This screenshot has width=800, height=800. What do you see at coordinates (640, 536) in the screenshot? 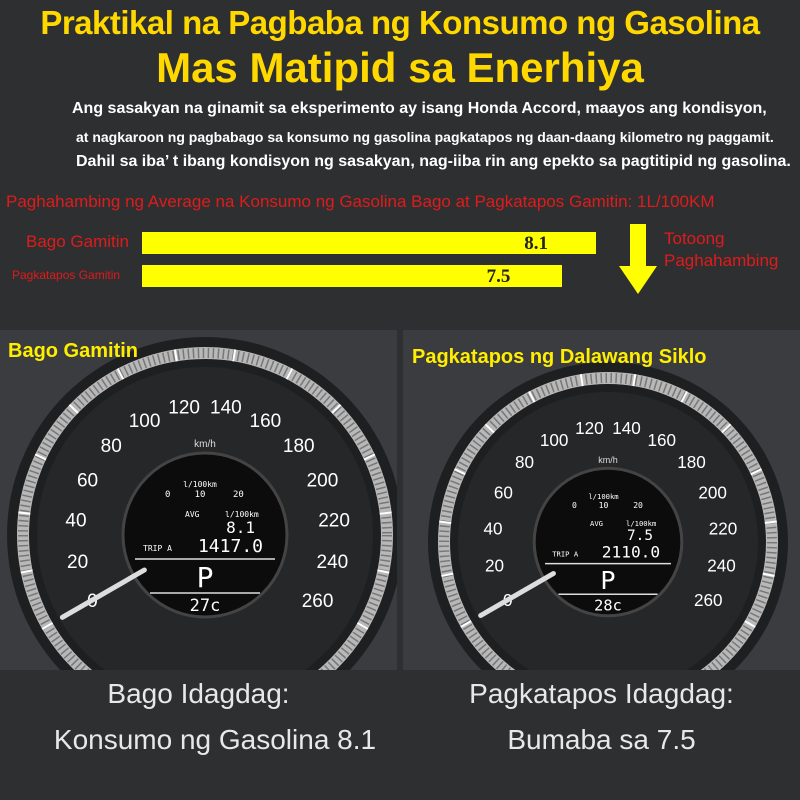
I see `lcd-avg-value: 7.5` at bounding box center [640, 536].